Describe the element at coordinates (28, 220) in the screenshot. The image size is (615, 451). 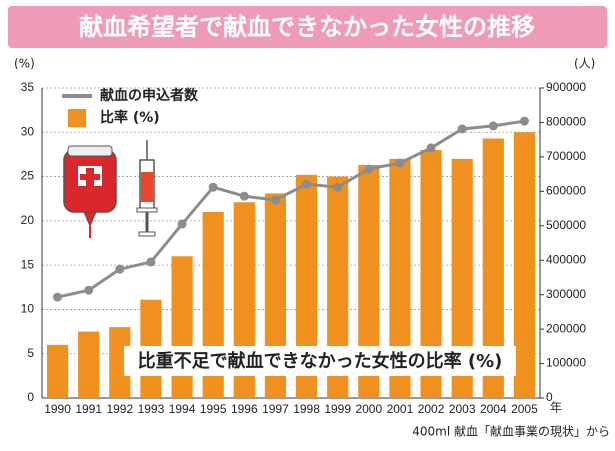
I see `y-tick-label: 20` at that location.